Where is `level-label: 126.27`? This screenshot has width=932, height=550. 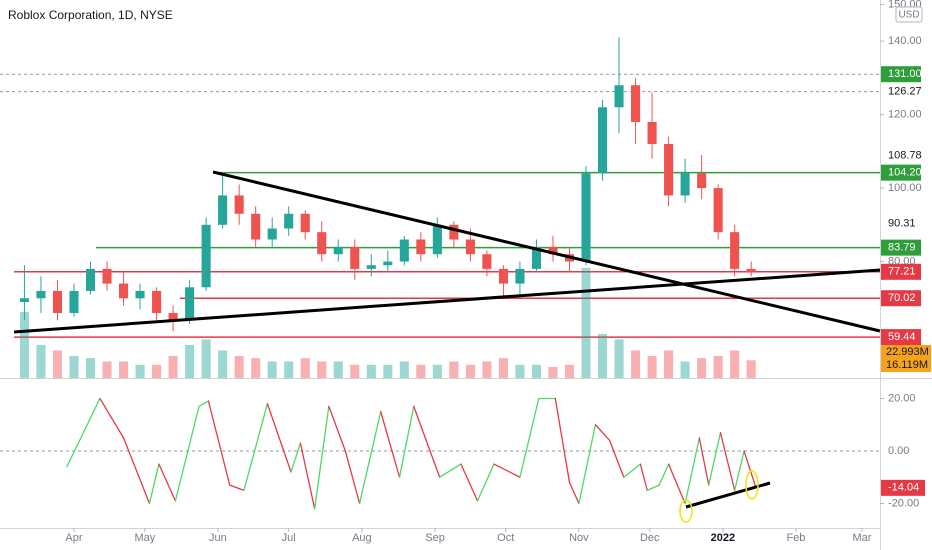 level-label: 126.27 is located at coordinates (905, 91).